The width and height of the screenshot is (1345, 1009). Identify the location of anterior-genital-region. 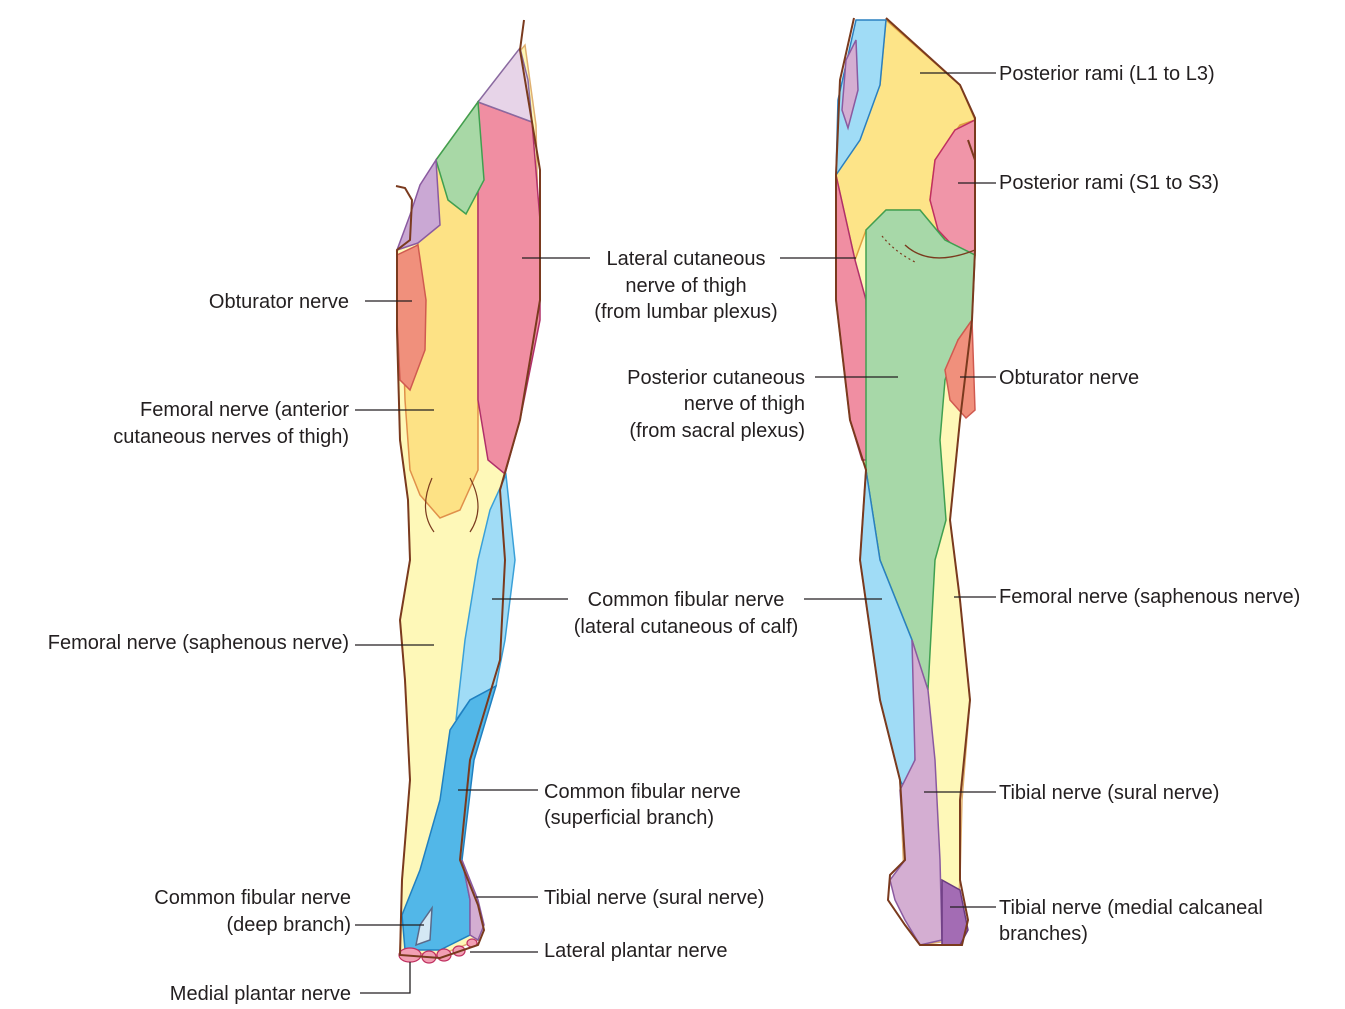
(504, 85).